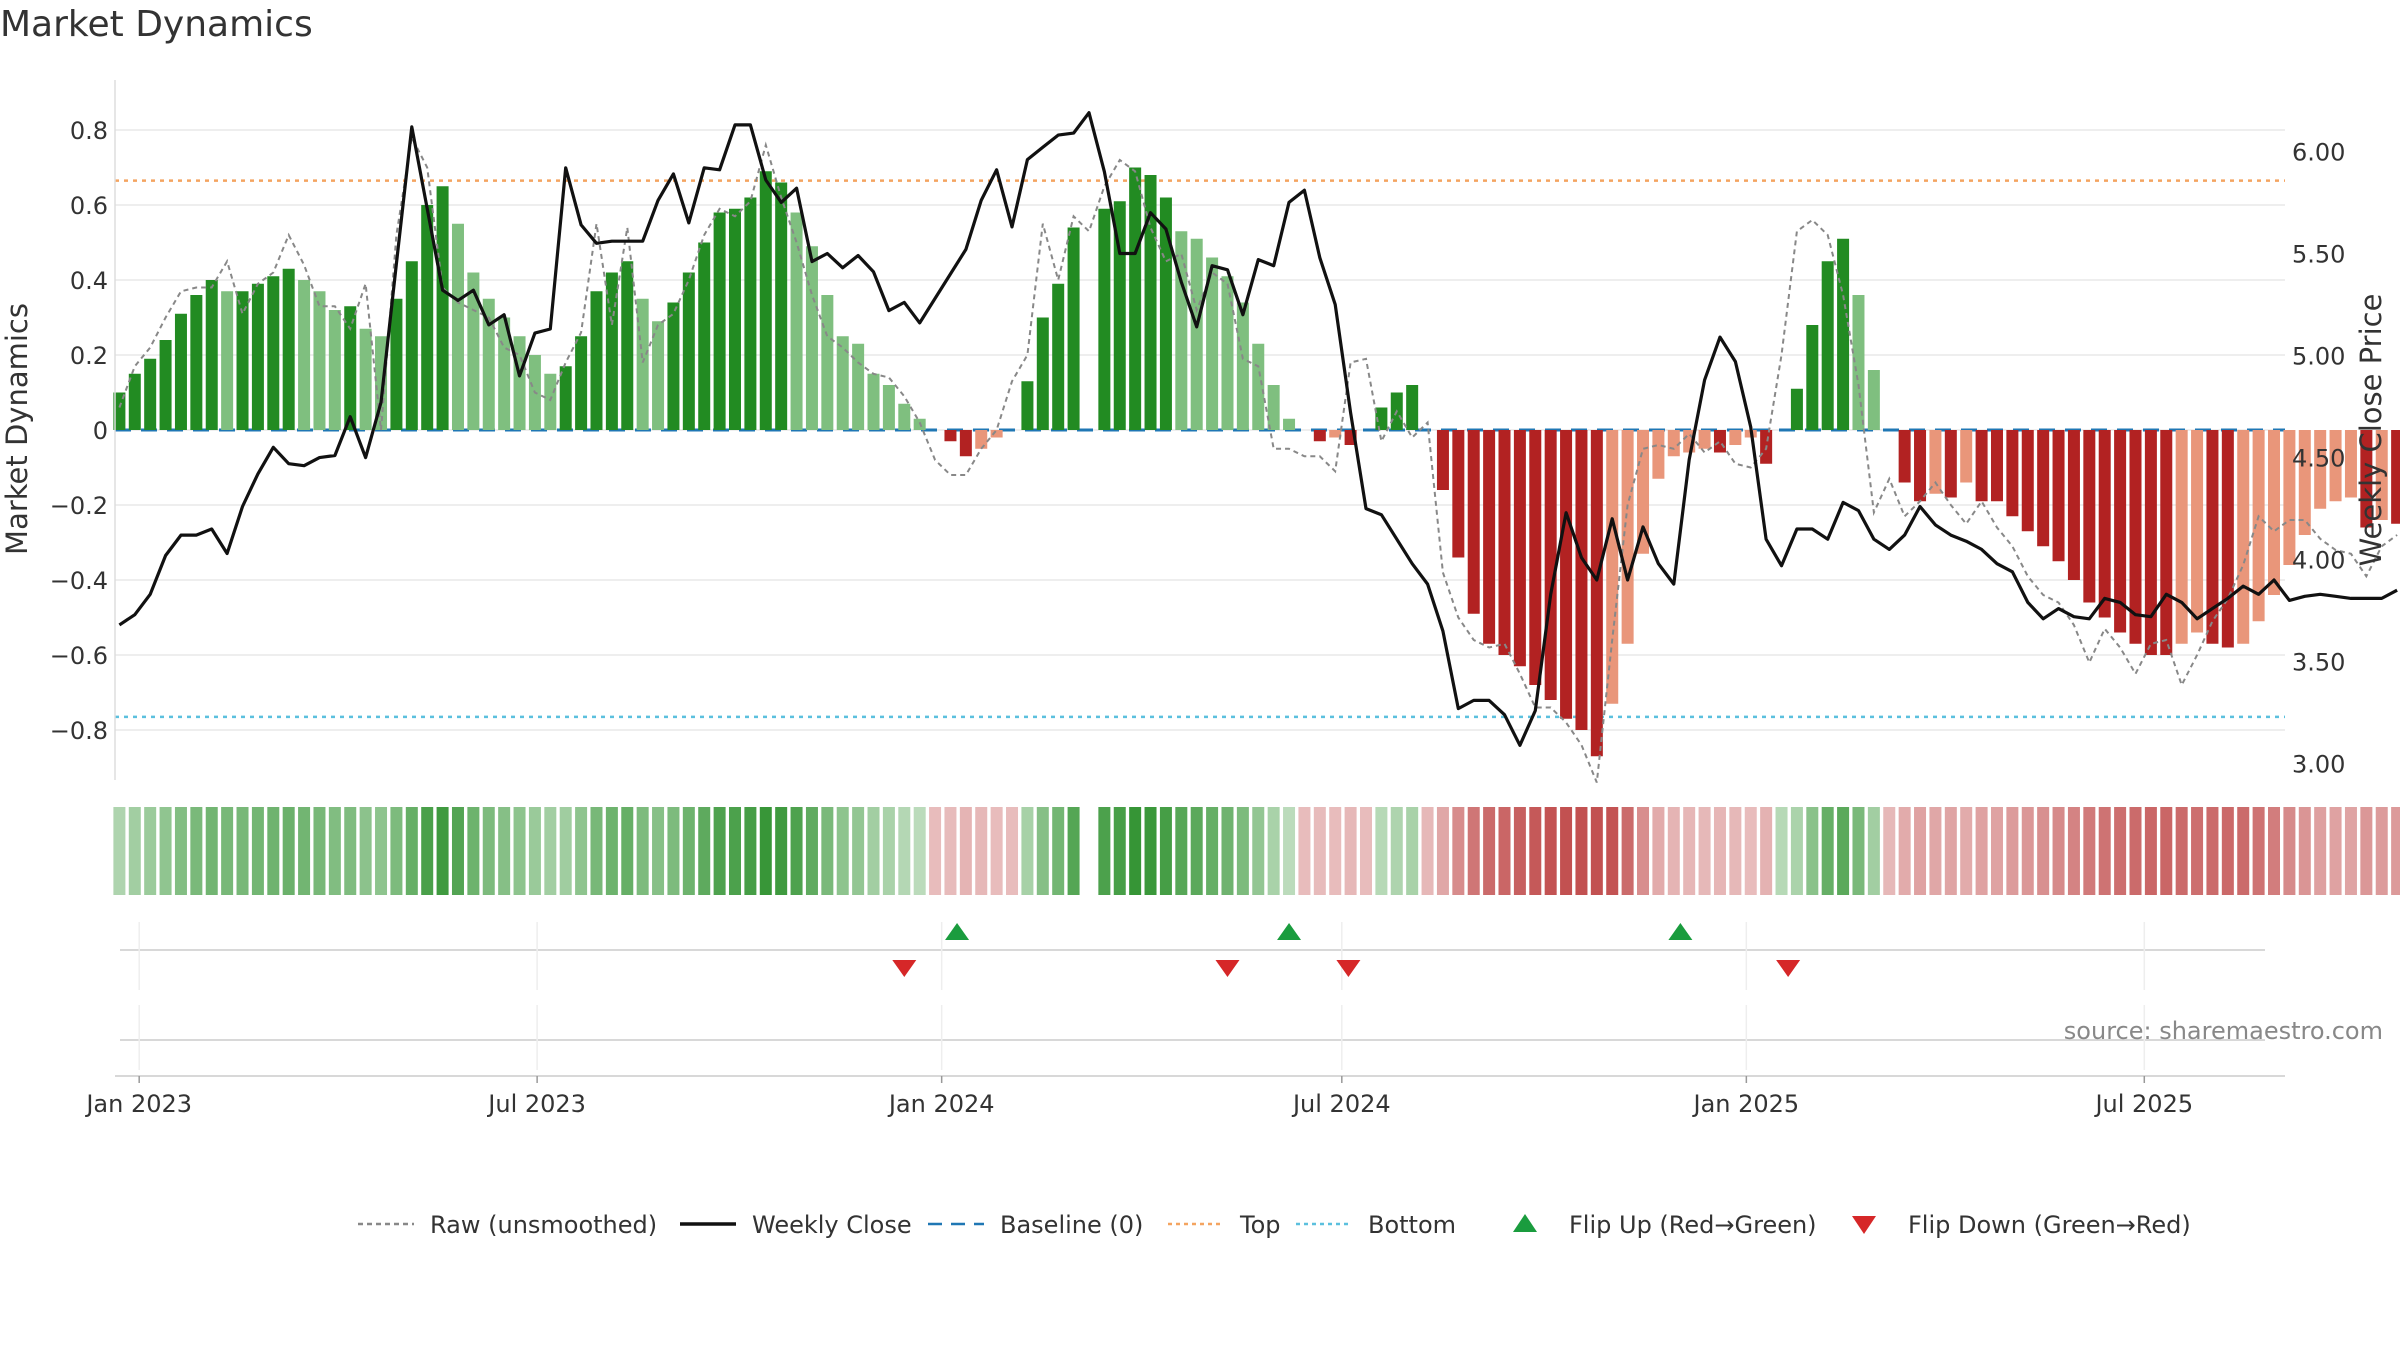 This screenshot has height=1350, width=2400. I want to click on y-tick-label: 0.2, so click(89, 356).